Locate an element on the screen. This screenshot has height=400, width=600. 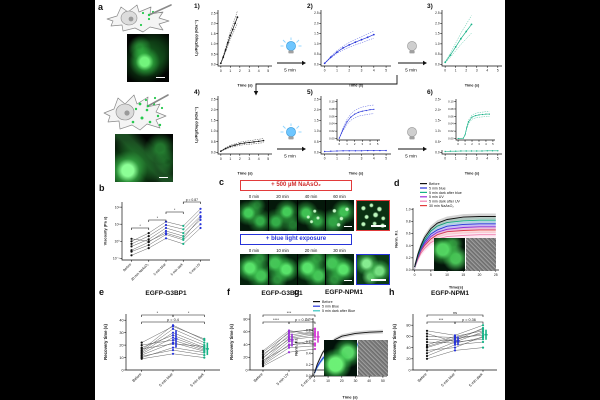
svg-text: 0.2 is located at coordinates (308, 365).